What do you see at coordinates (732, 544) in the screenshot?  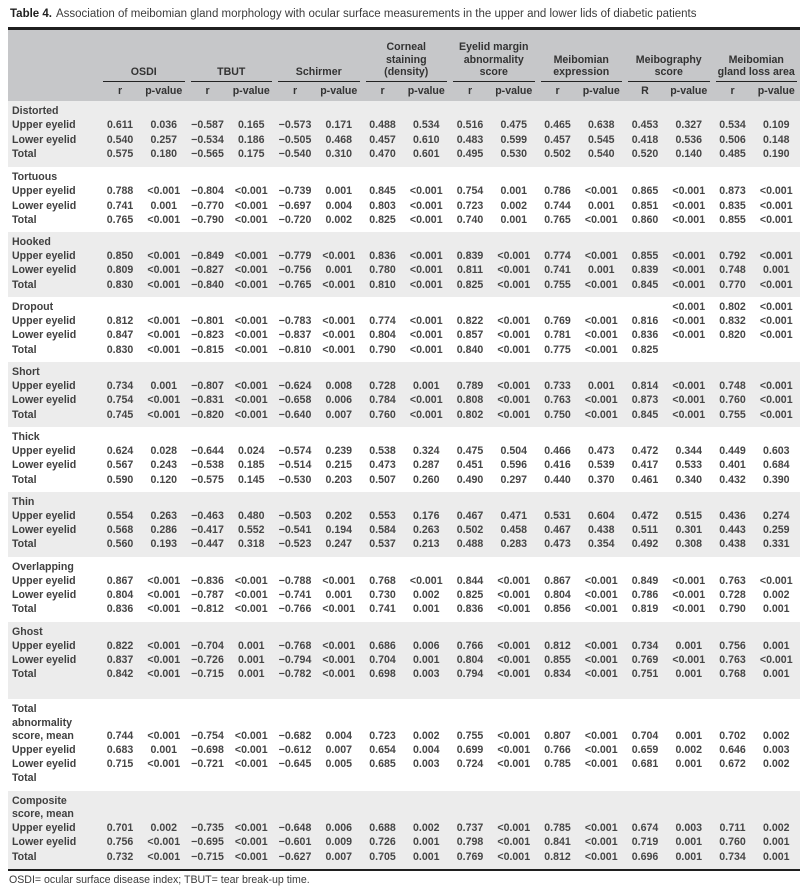 I see `value-cell: 0.438` at bounding box center [732, 544].